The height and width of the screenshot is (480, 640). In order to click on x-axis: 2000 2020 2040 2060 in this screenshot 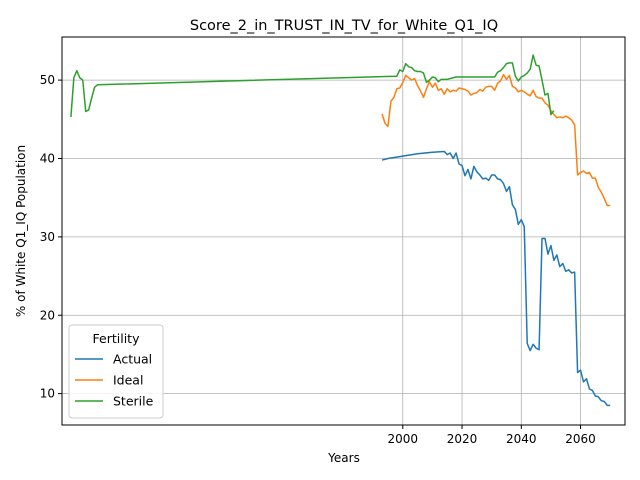, I will do `click(491, 435)`.